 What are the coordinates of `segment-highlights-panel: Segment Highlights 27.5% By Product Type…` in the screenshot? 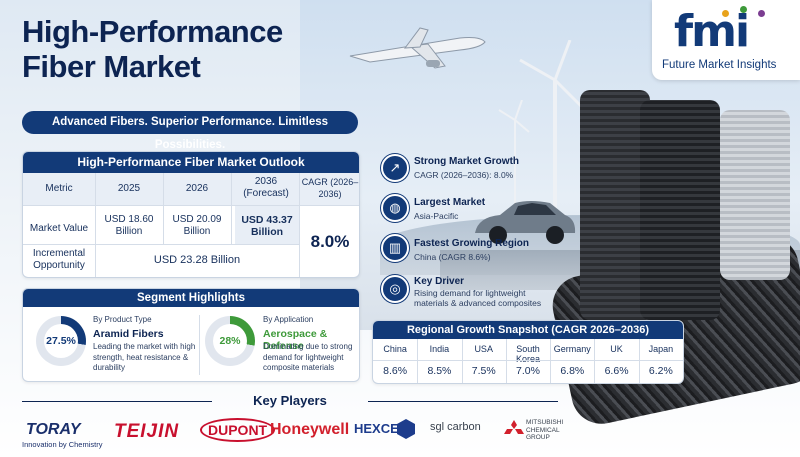 It's located at (191, 335).